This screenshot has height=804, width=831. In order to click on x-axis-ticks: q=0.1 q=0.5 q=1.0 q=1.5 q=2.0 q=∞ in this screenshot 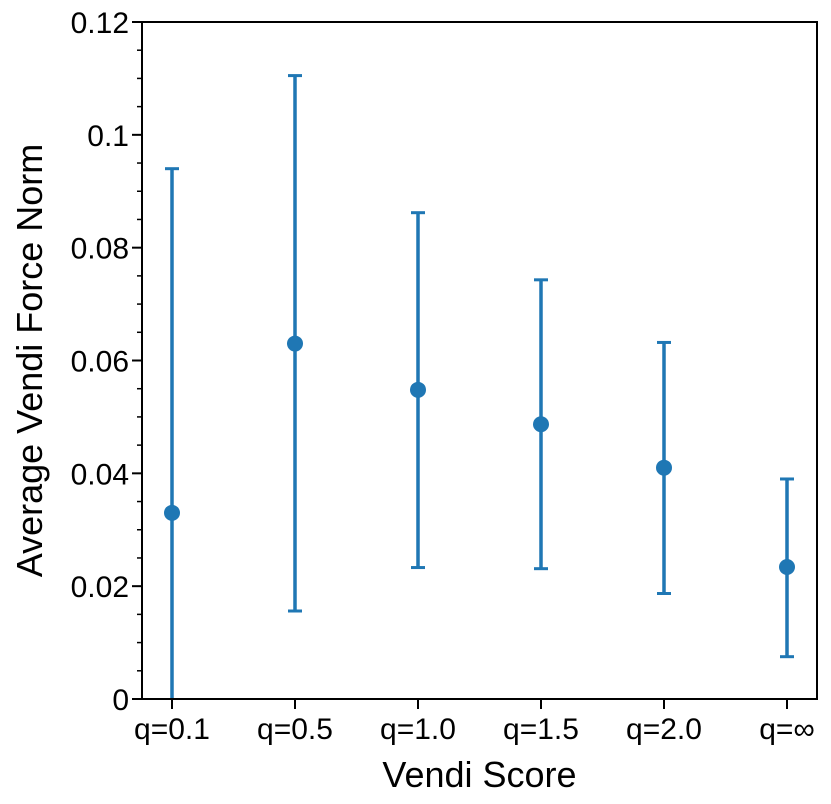, I will do `click(474, 722)`.